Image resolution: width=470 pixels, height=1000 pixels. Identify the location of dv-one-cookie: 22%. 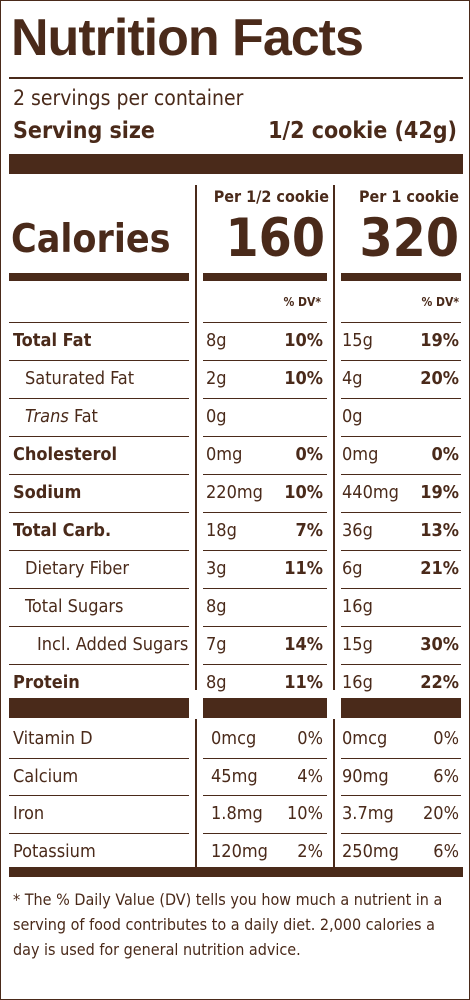
(439, 682).